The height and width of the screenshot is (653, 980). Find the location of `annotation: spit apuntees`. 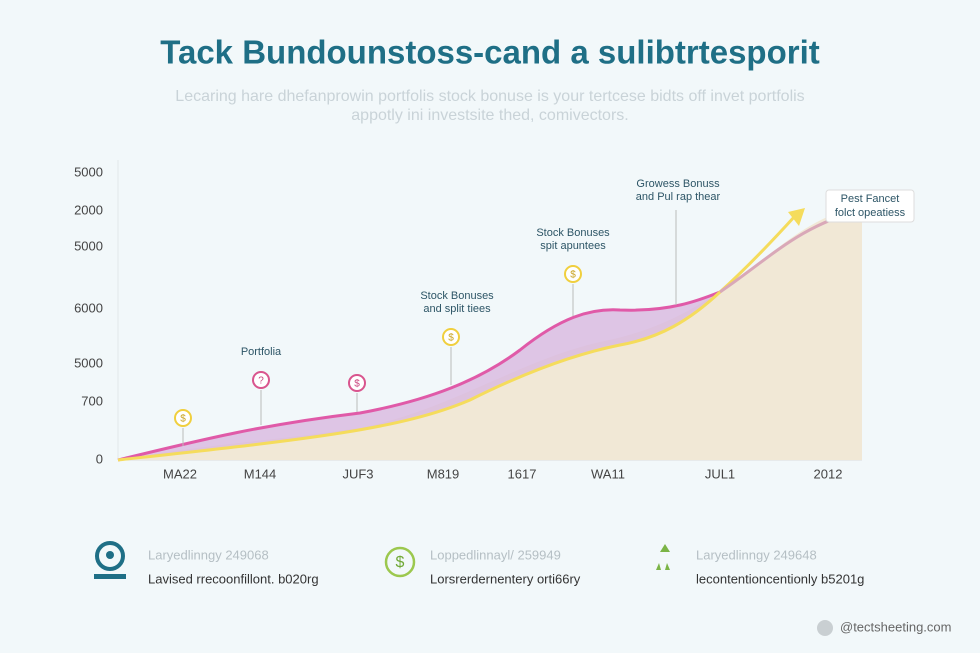

annotation: spit apuntees is located at coordinates (573, 246).